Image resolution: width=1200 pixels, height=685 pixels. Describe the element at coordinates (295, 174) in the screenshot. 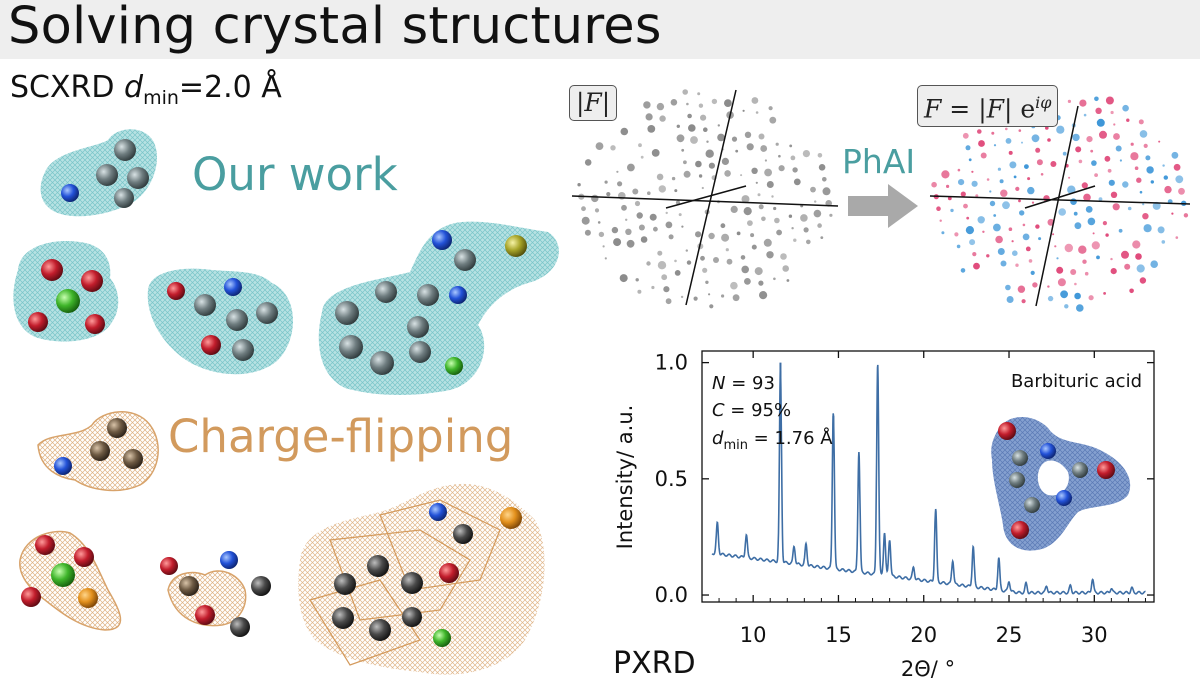

I see `our-work-label: Our work` at that location.